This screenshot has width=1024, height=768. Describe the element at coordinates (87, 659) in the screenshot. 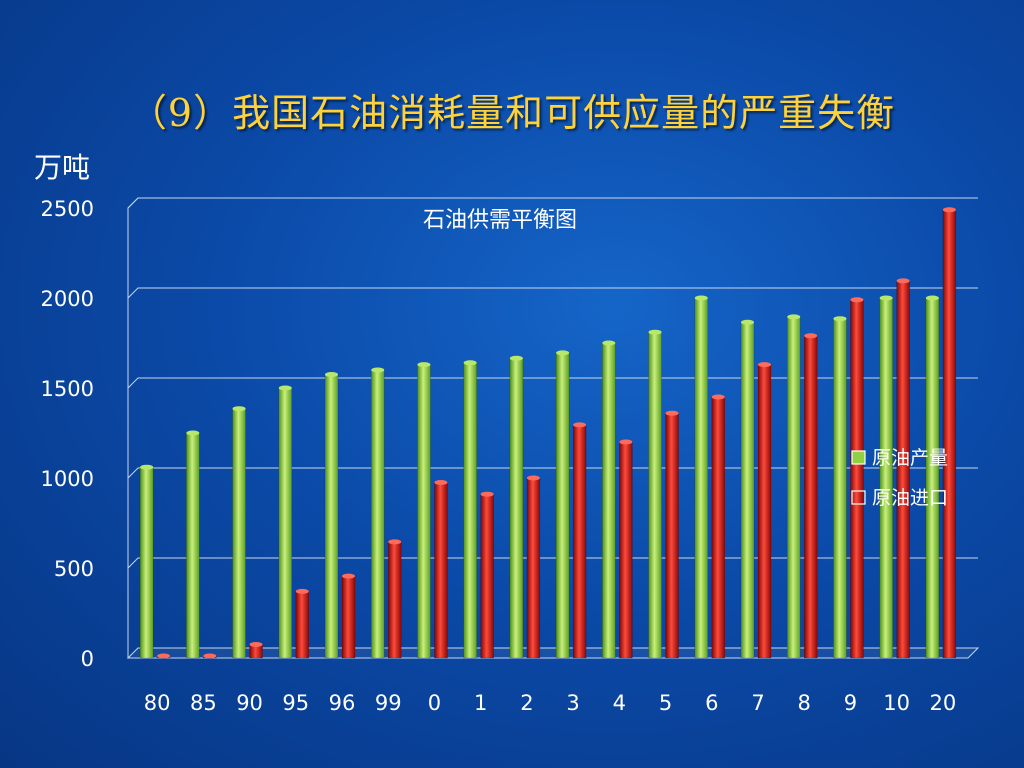

I see `y-tick-label: 0` at that location.